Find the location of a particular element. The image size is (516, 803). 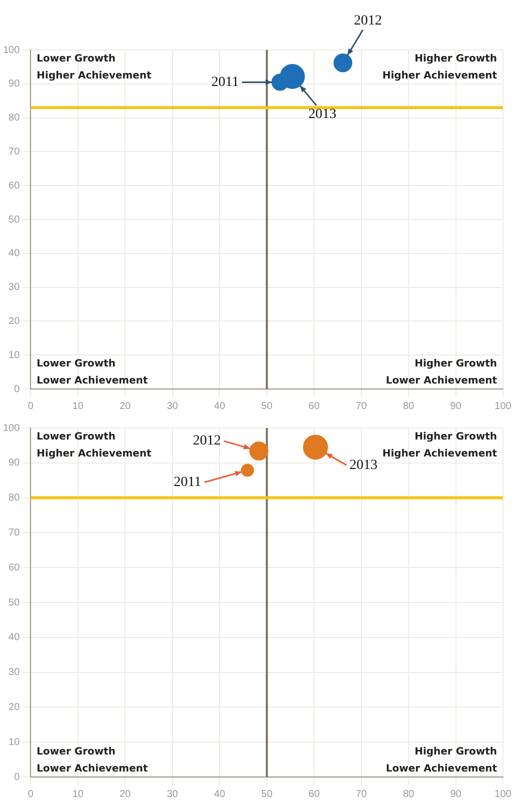

text: 2012 is located at coordinates (206, 441).